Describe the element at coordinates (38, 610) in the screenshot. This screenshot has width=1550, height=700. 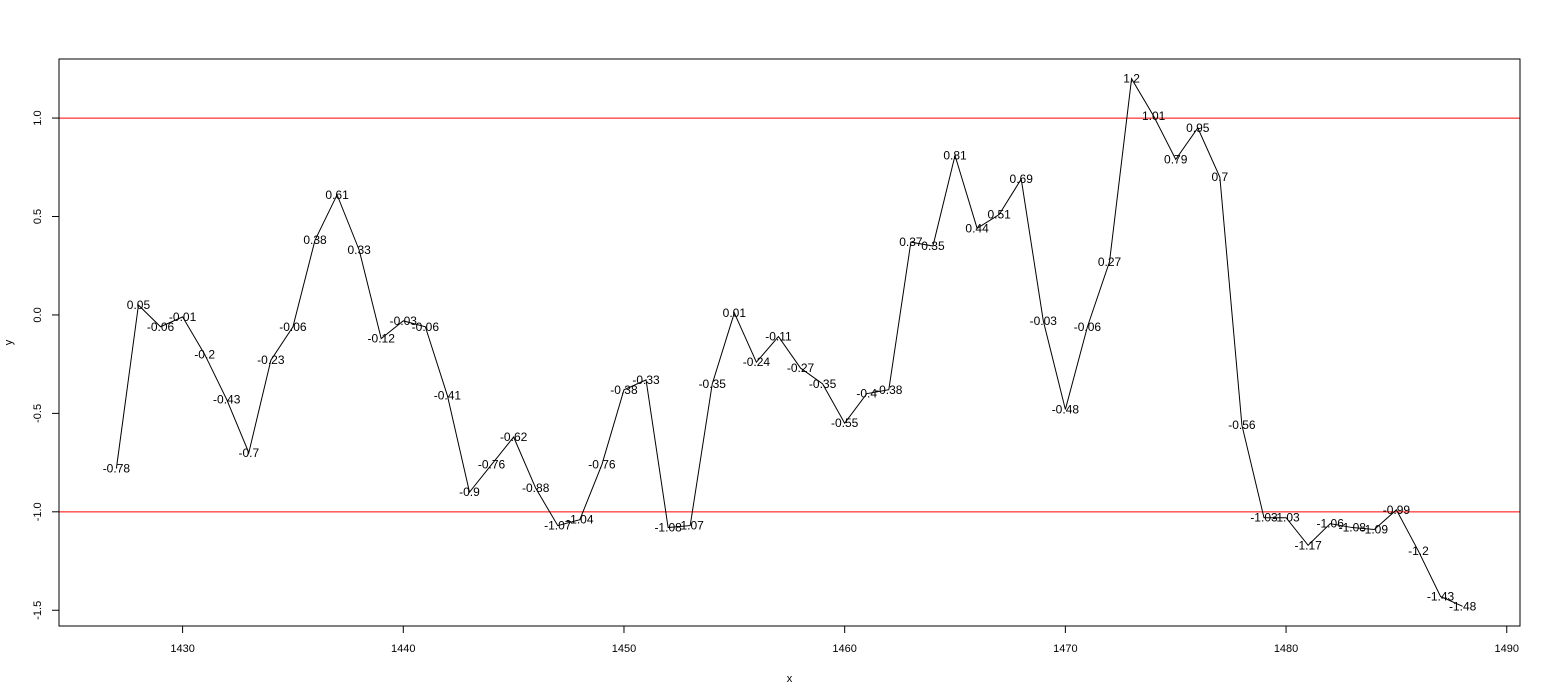
I see `y-tick-label: -1.5` at that location.